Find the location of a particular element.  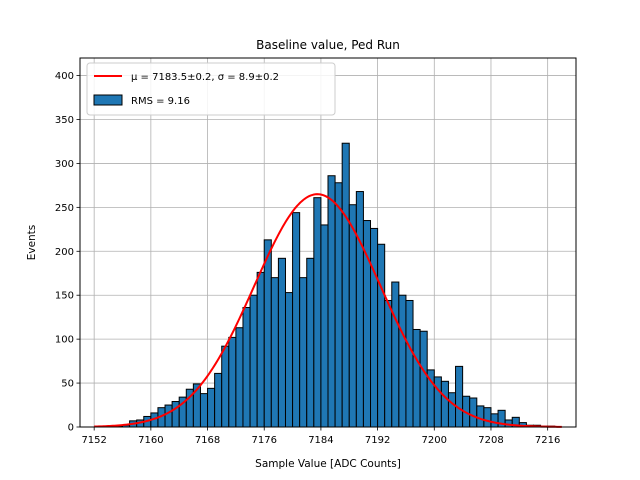

legend-histogram-label: RMS = 9.16 is located at coordinates (160, 101).